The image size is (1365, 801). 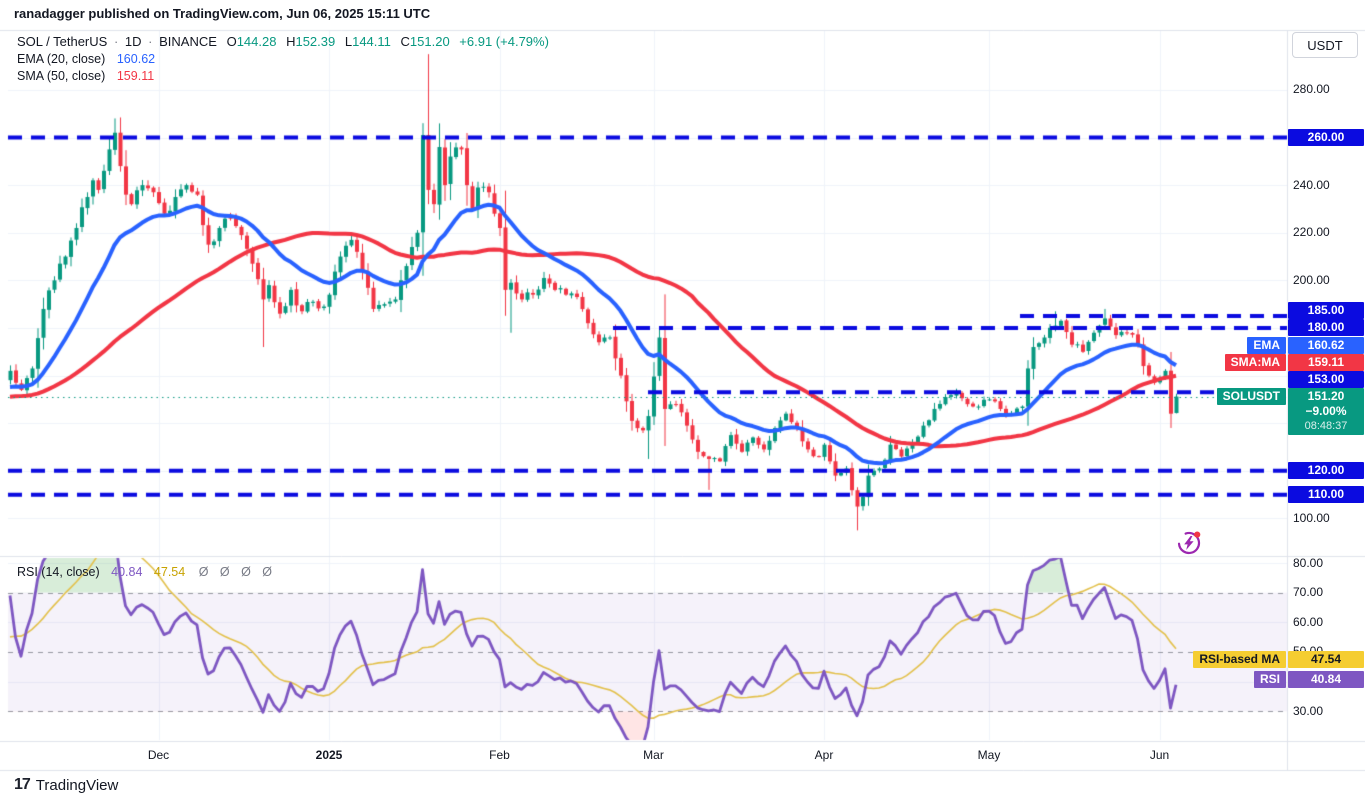 I want to click on tradingview-logo-mark: 17, so click(x=22, y=784).